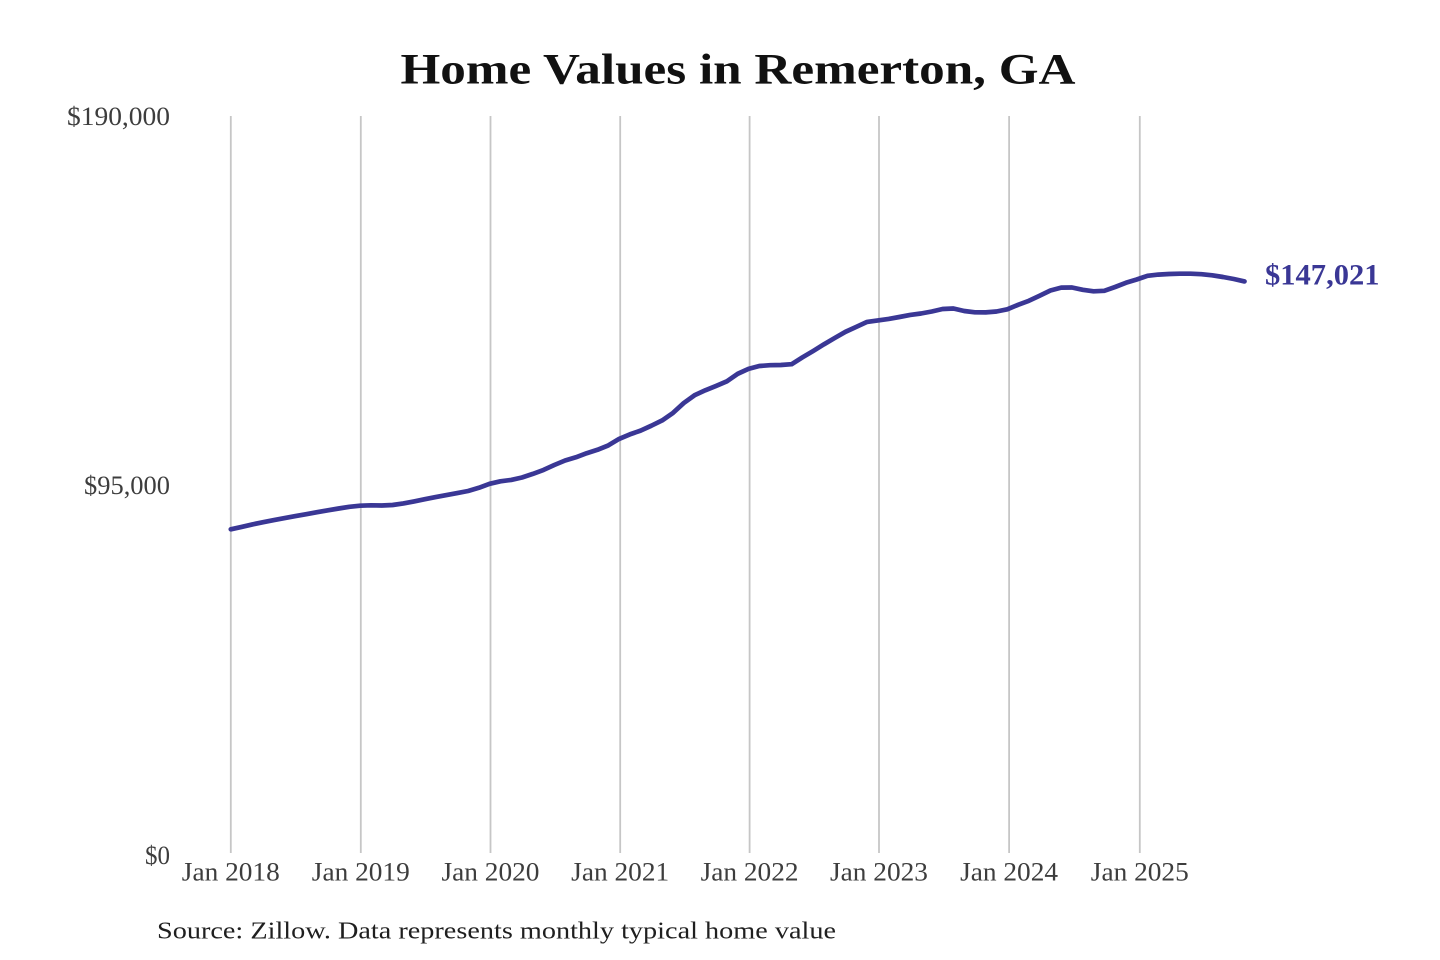 The image size is (1440, 960). I want to click on svg-text: Jan 2022, so click(750, 872).